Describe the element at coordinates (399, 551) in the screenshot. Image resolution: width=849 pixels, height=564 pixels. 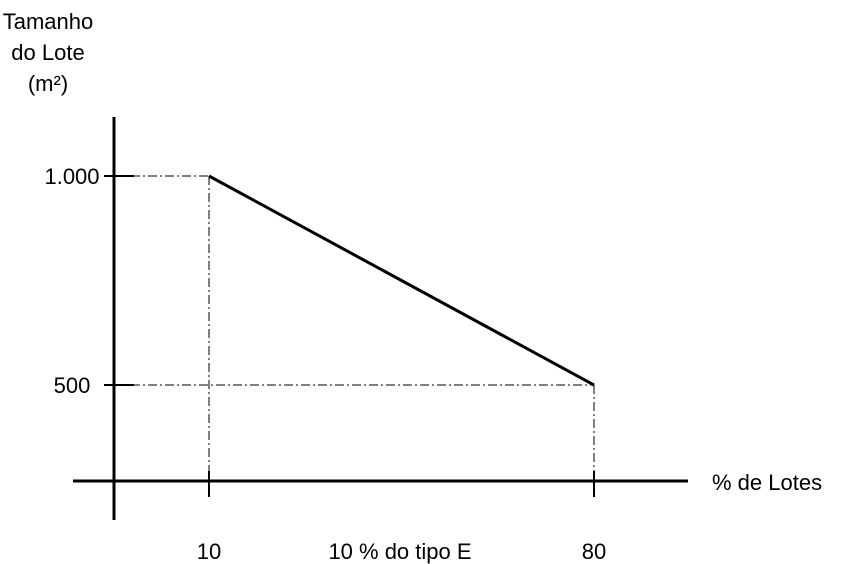
I see `x-axis-annotation: 10 % do tipo E` at that location.